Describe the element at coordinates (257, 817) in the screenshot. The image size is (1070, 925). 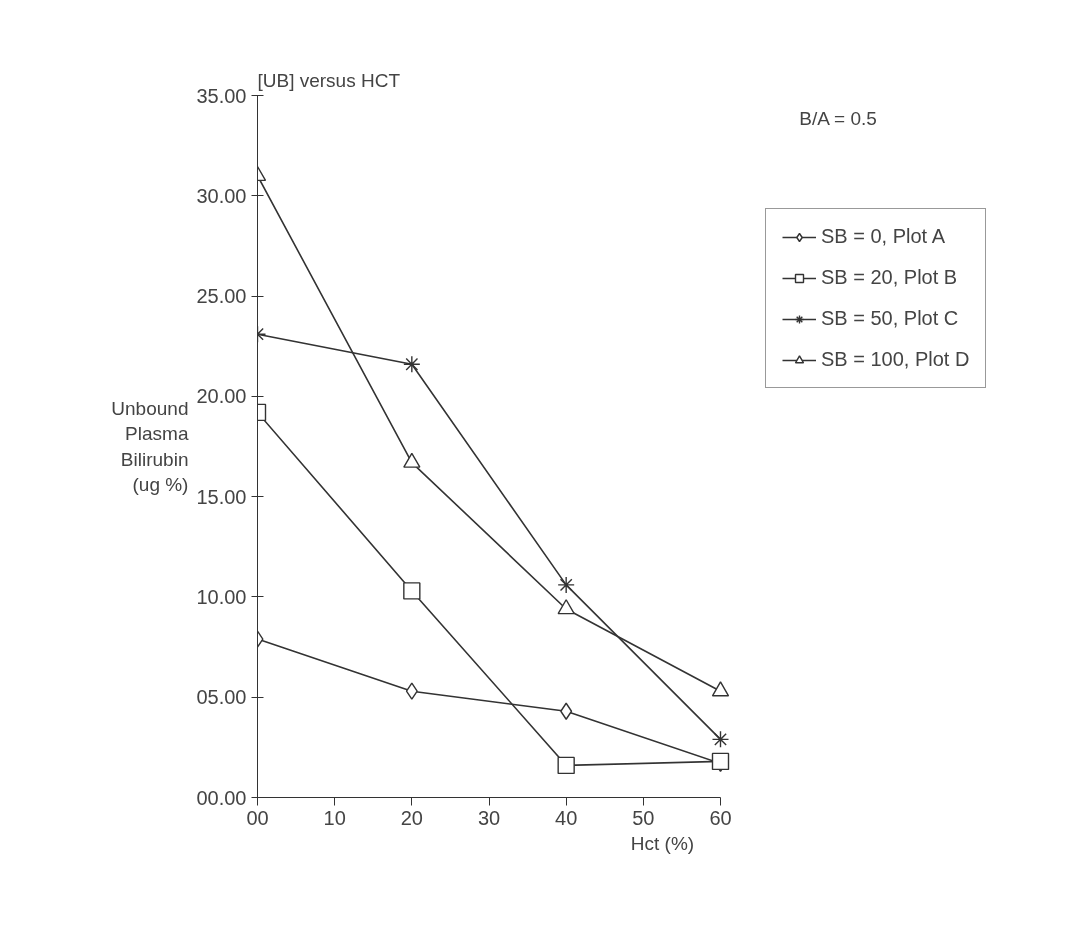
I see `x-tick-label: 00` at that location.